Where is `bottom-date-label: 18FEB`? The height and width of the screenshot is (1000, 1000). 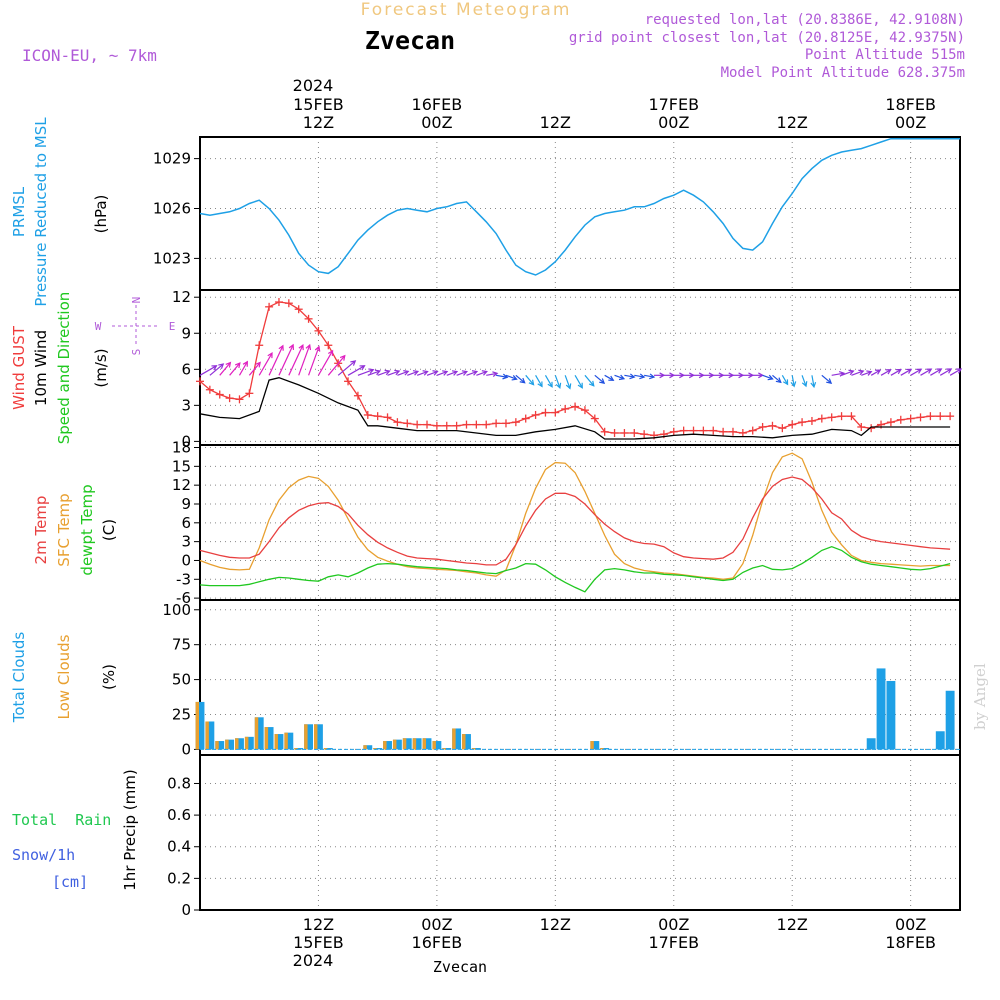 bottom-date-label: 18FEB is located at coordinates (910, 942).